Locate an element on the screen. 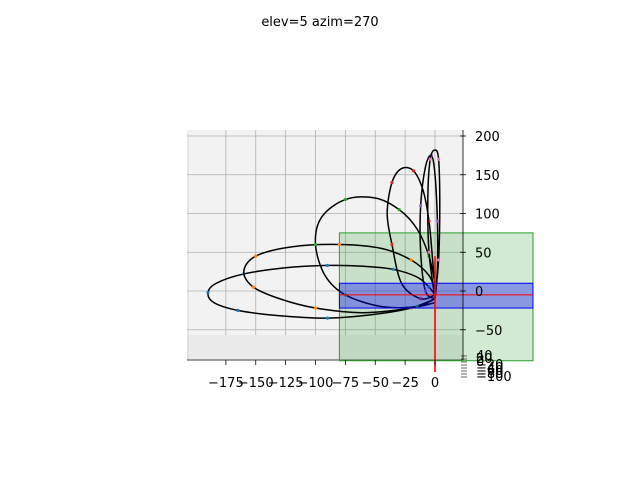  z-tick-label: 50 is located at coordinates (483, 253).